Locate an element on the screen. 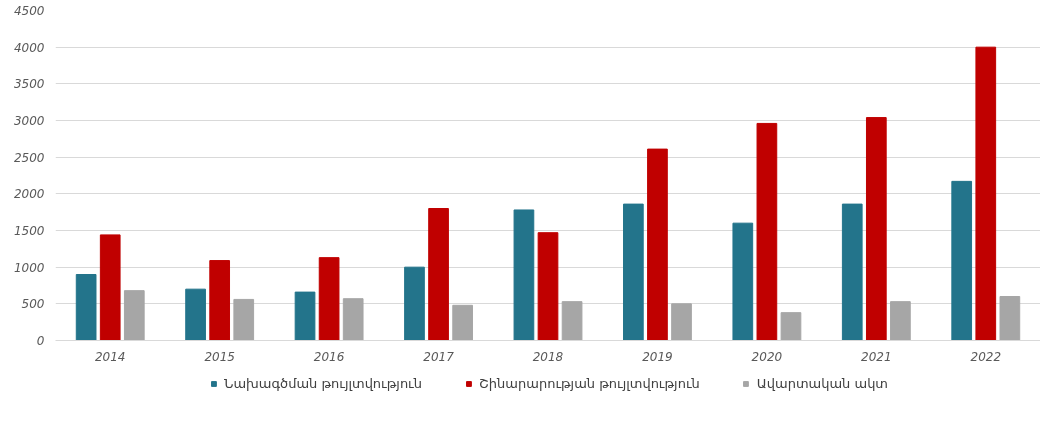  y-tick-label: 4500 is located at coordinates (29, 11).